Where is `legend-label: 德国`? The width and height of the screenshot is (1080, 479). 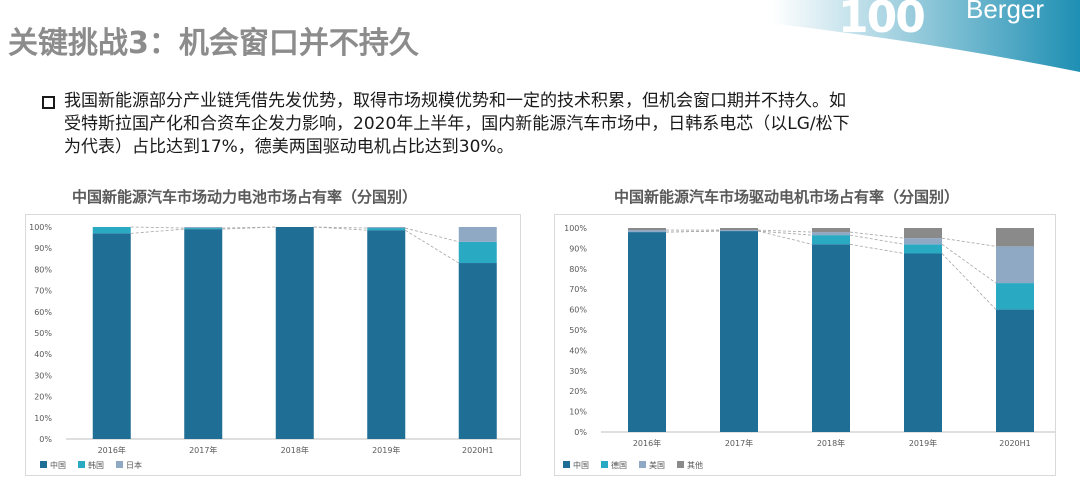 legend-label: 德国 is located at coordinates (619, 465).